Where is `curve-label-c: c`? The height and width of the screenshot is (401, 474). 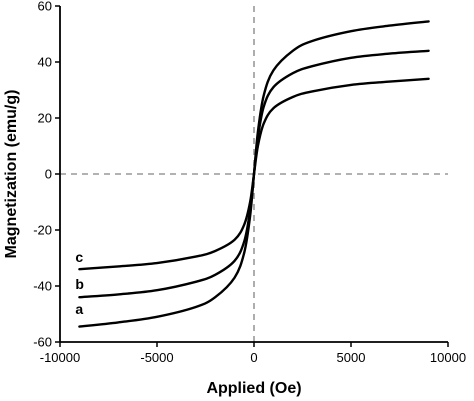 curve-label-c: c is located at coordinates (79, 257).